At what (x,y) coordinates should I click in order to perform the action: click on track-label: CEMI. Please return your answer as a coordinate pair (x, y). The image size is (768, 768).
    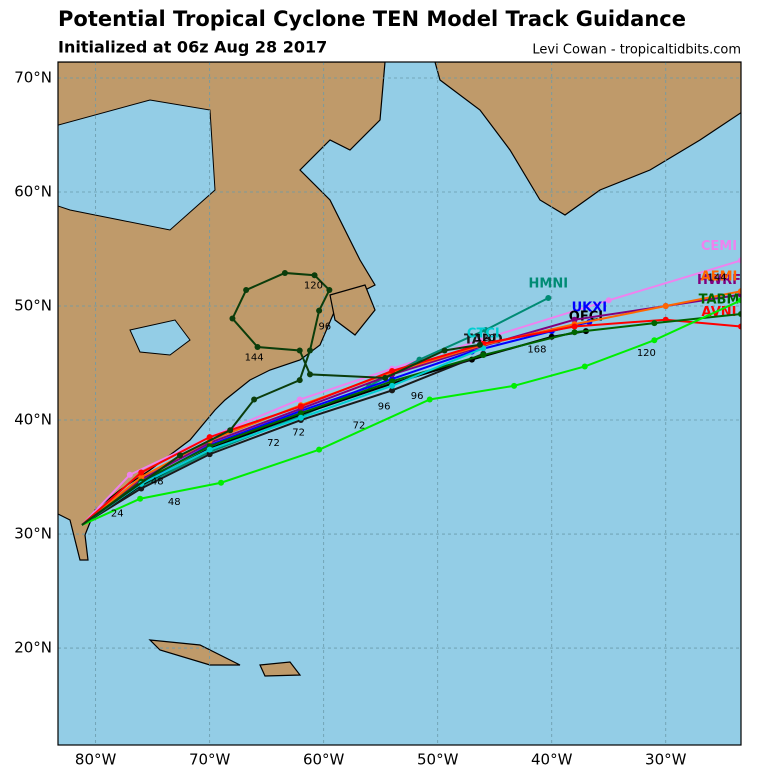
    Looking at the image, I should click on (719, 246).